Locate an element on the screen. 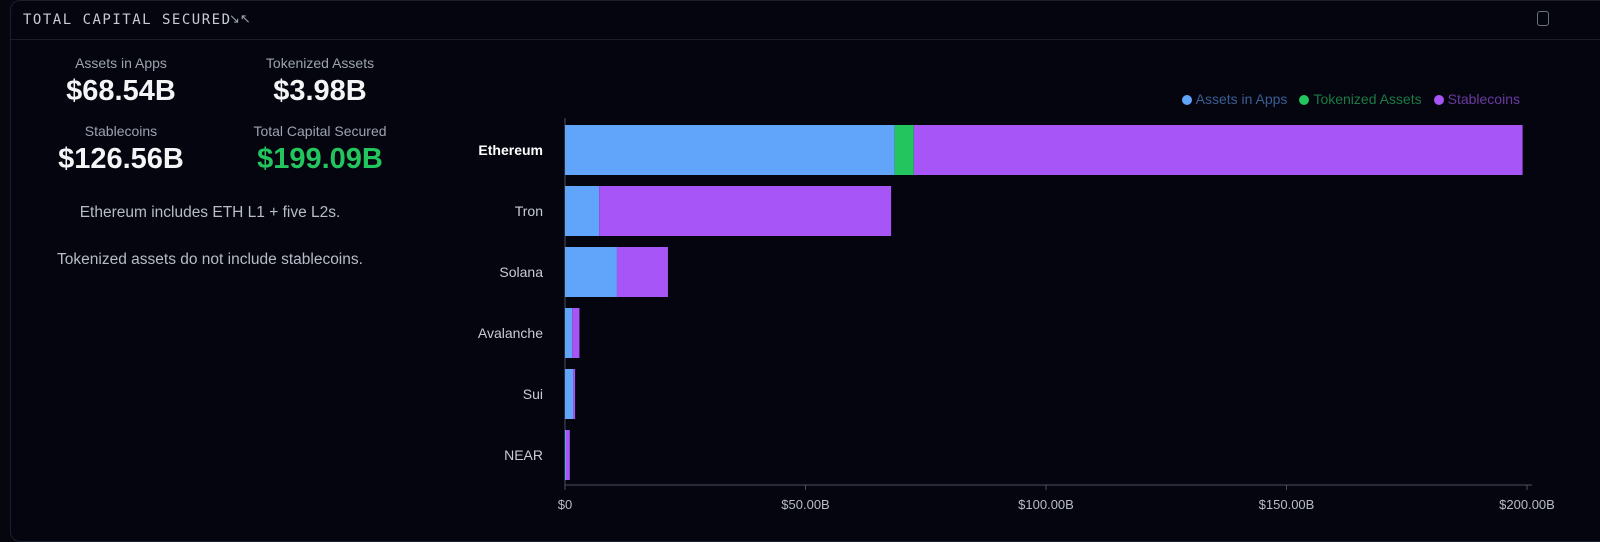  category-label: Avalanche is located at coordinates (510, 333).